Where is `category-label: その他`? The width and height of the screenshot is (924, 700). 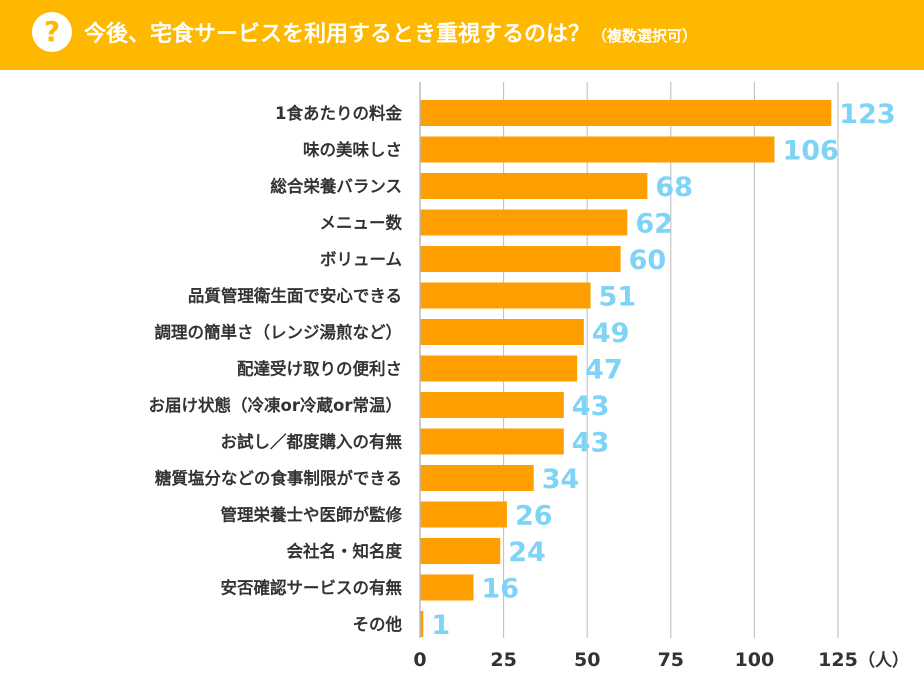 category-label: その他 is located at coordinates (378, 624).